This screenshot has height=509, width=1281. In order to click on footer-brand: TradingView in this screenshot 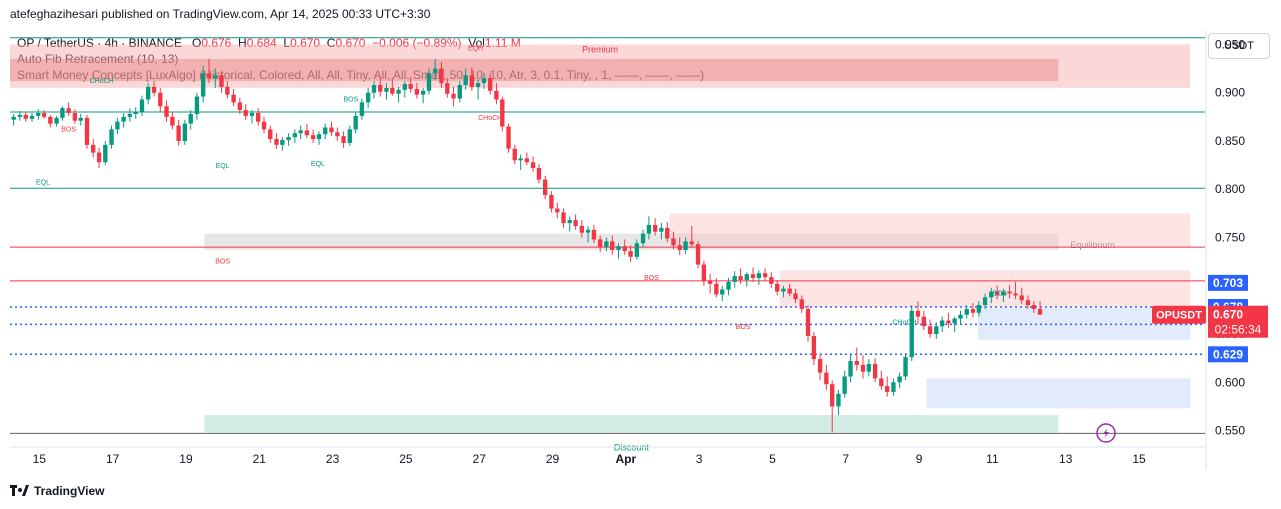, I will do `click(57, 491)`.